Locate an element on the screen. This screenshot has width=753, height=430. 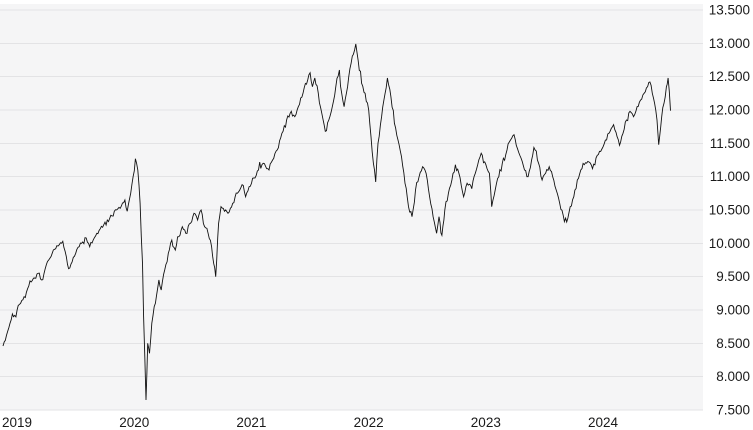
y-axis-label: 13.500 is located at coordinates (729, 10).